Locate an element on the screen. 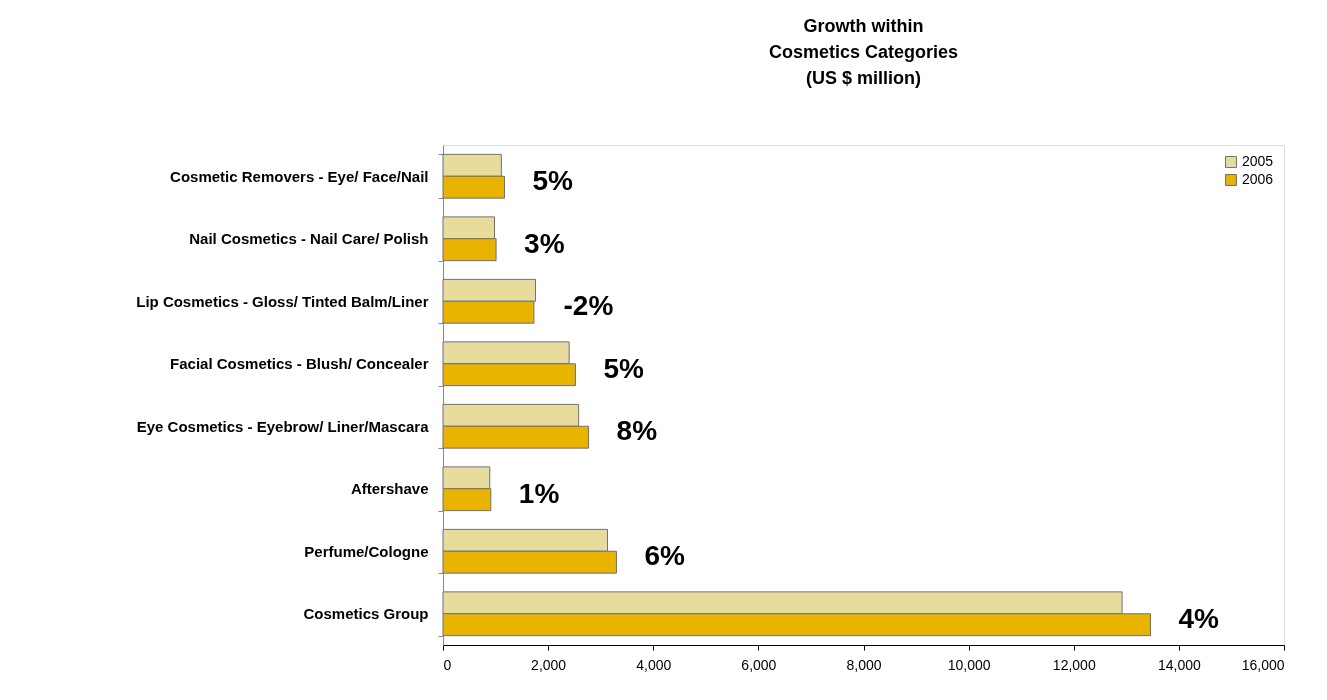 The height and width of the screenshot is (700, 1327). x-tick-label: 10,000 is located at coordinates (969, 664).